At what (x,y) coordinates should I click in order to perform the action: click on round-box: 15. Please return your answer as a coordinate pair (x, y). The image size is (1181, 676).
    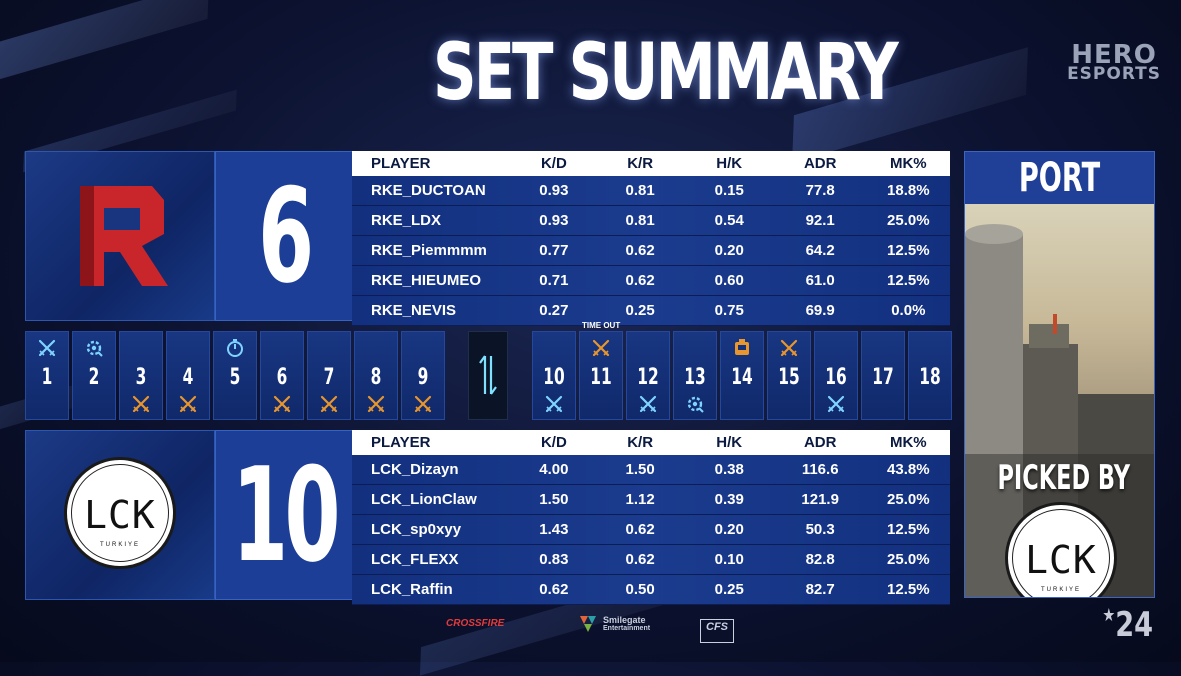
    Looking at the image, I should click on (789, 375).